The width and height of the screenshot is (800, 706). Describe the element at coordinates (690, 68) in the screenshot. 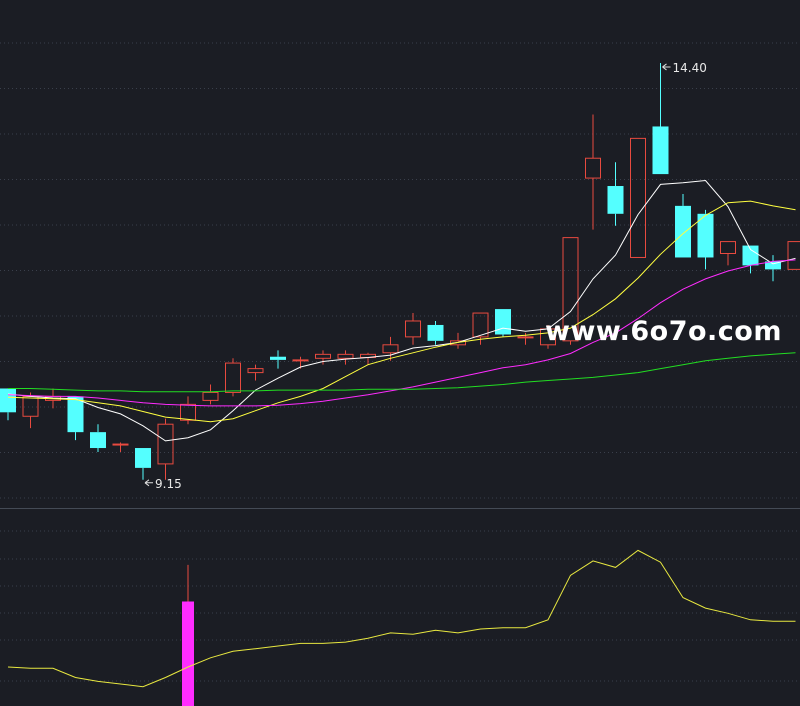

I see `price-label: 14.40` at that location.